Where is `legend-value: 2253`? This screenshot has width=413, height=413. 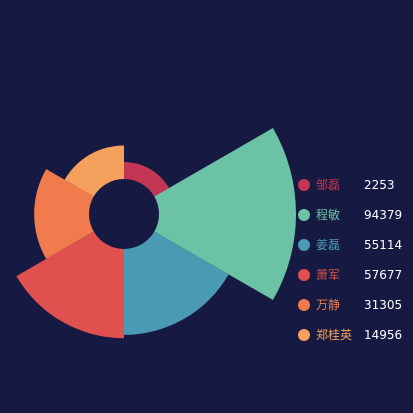 legend-value: 2253 is located at coordinates (379, 185).